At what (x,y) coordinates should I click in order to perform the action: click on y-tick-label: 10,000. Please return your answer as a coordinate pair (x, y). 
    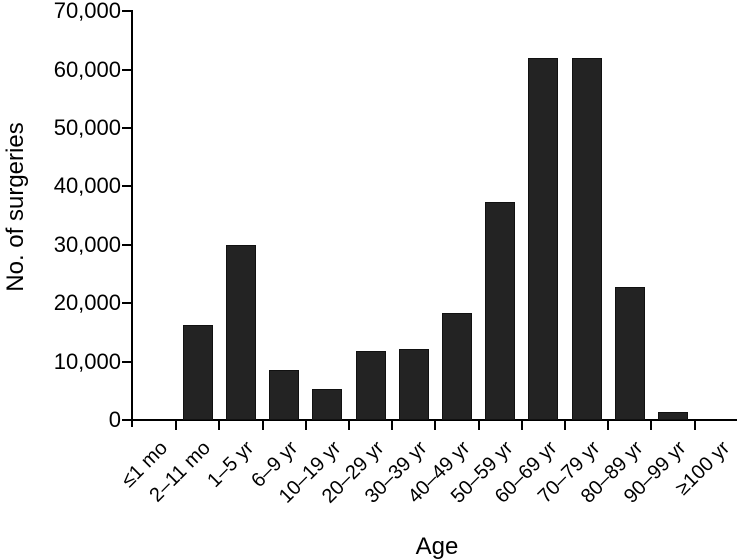
    Looking at the image, I should click on (87, 361).